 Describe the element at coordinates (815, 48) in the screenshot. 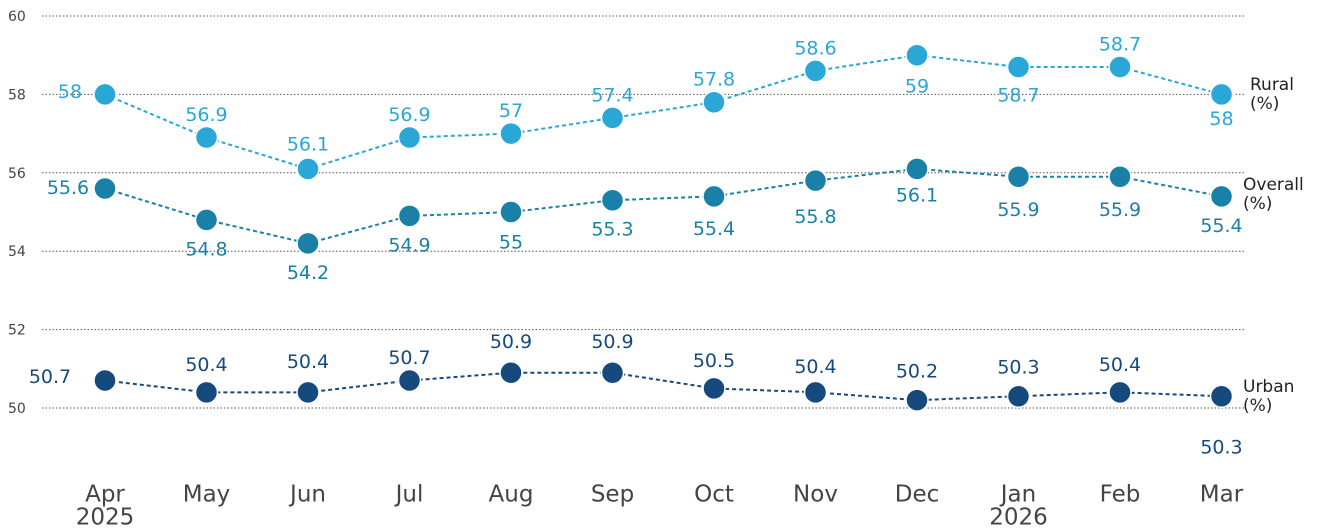

I see `data-label: 58.6` at that location.